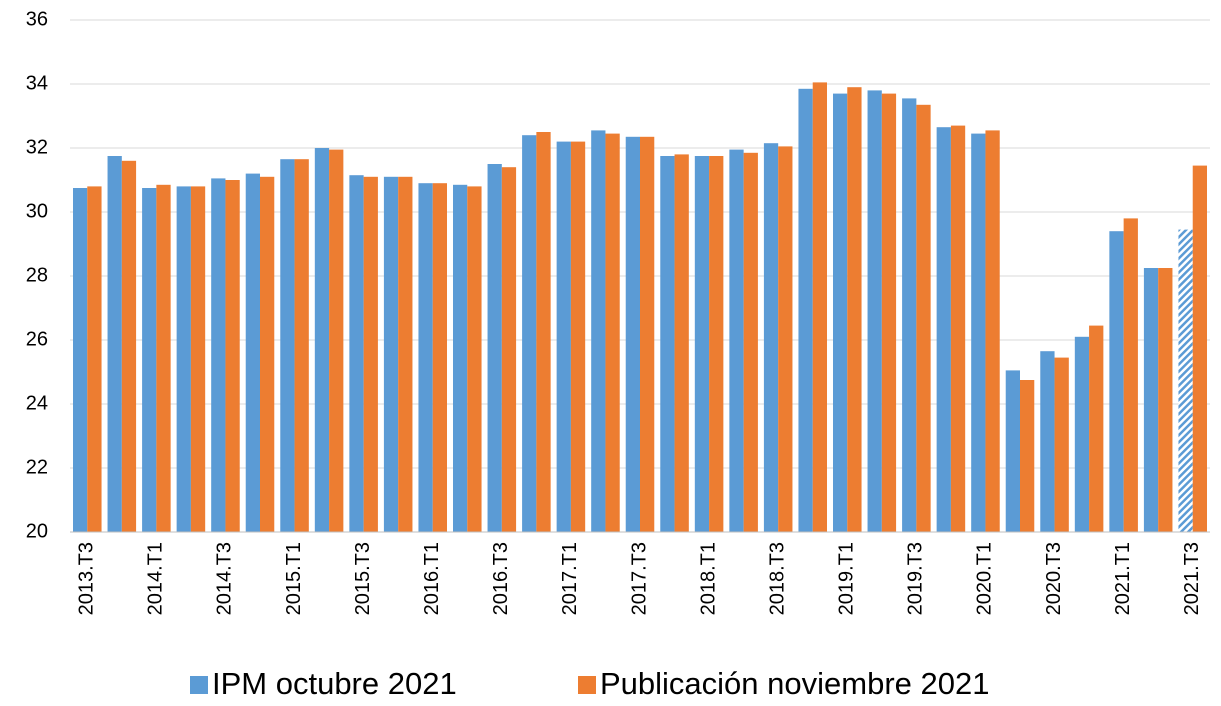 The width and height of the screenshot is (1221, 706). I want to click on x-tick-label: 2014.T3, so click(225, 578).